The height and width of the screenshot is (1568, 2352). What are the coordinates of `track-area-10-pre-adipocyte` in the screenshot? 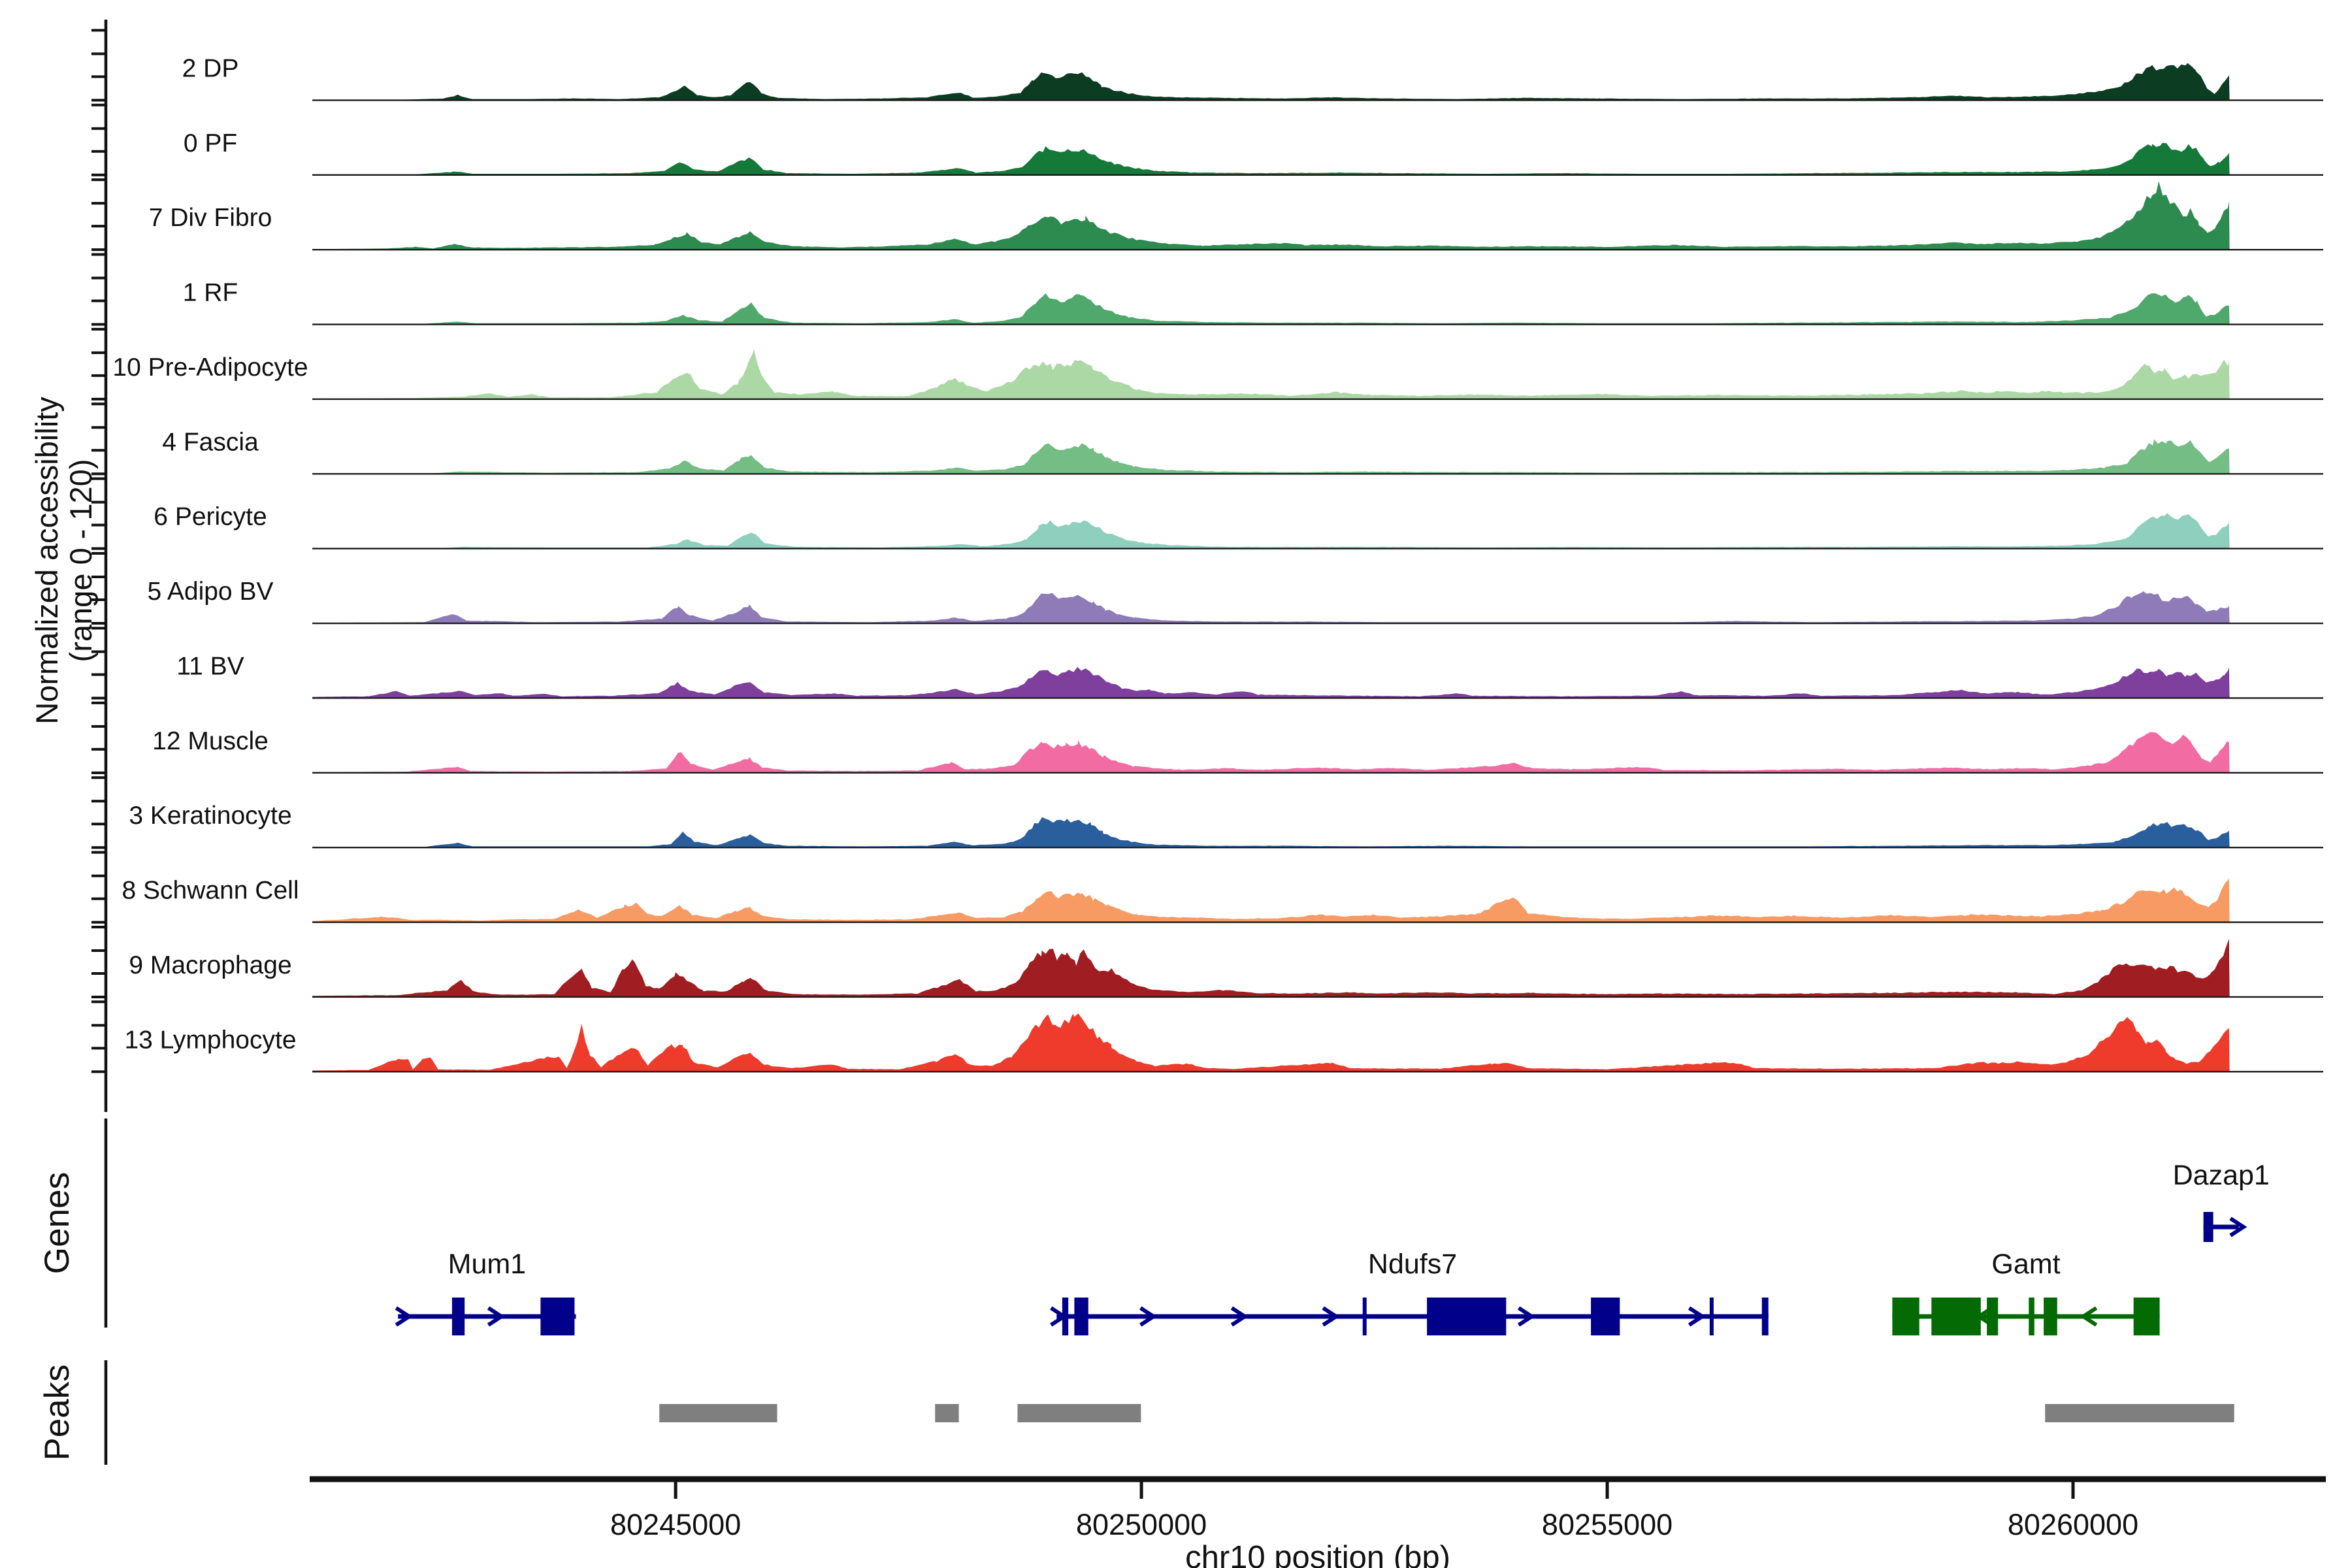 It's located at (1318, 374).